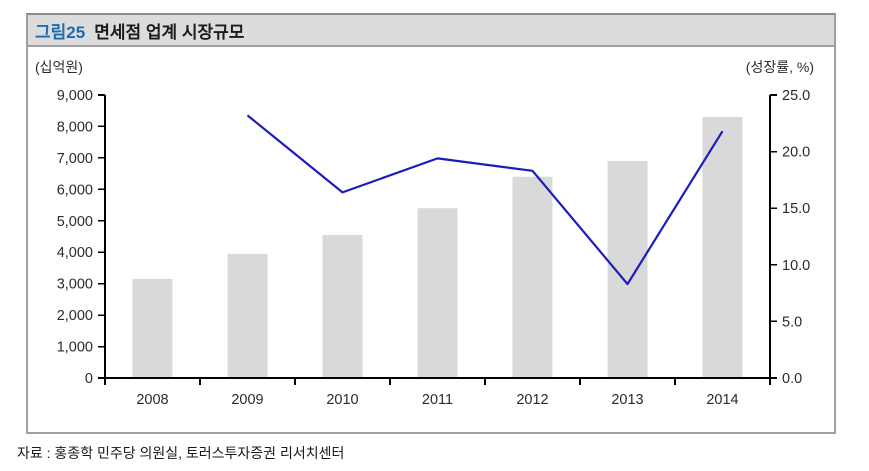  I want to click on left-axis-tick-label: 2,000, so click(75, 316).